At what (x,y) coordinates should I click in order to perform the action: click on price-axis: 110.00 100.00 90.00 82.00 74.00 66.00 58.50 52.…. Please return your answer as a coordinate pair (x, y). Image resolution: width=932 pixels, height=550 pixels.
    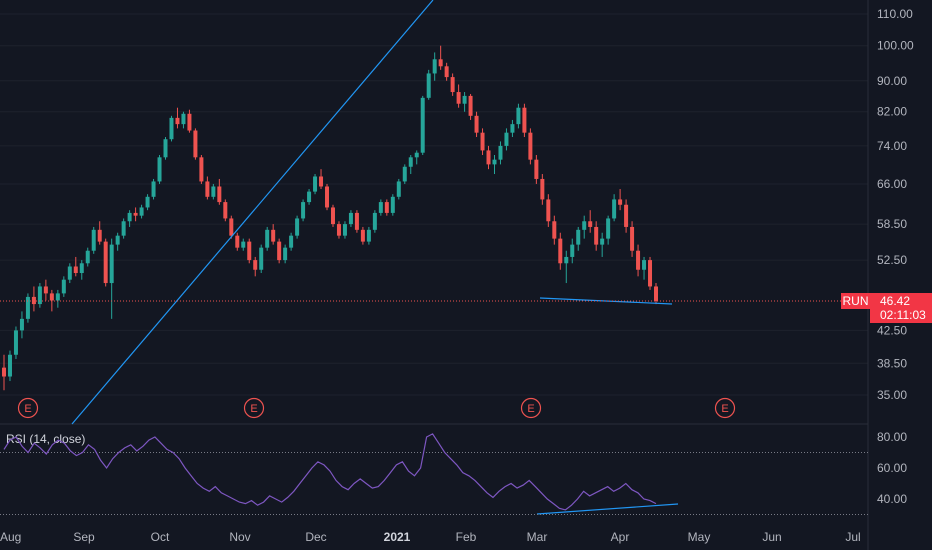
    Looking at the image, I should click on (895, 204).